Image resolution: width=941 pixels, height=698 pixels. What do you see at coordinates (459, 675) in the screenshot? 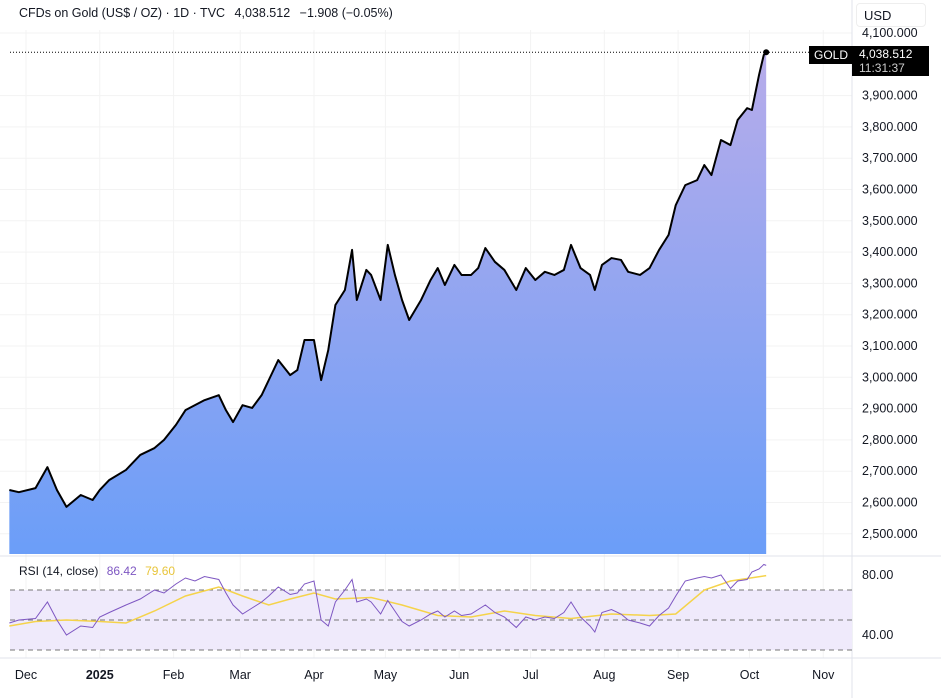
I see `time-axis-label: Jun` at bounding box center [459, 675].